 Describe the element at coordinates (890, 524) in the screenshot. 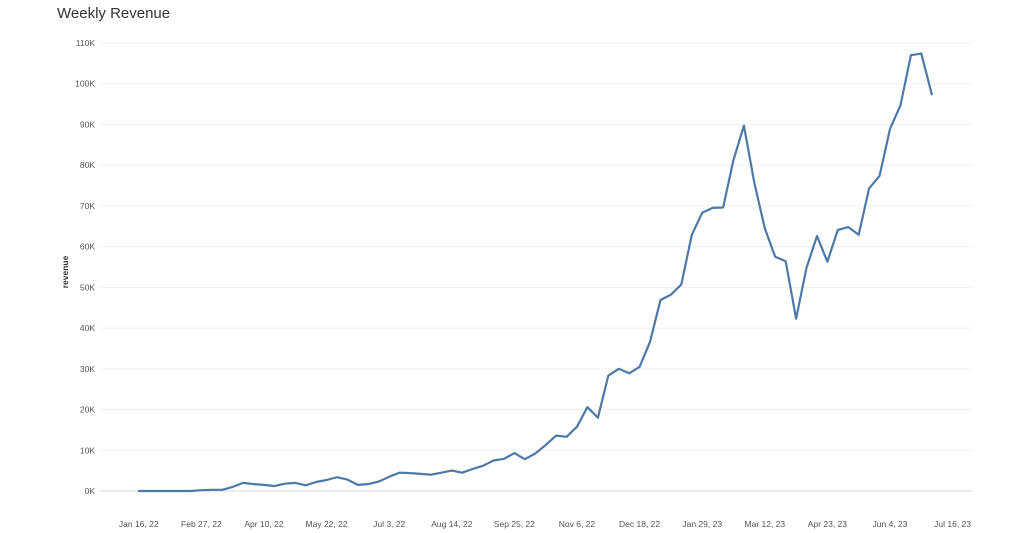

I see `x-tick-label: Jun 4, 23` at that location.